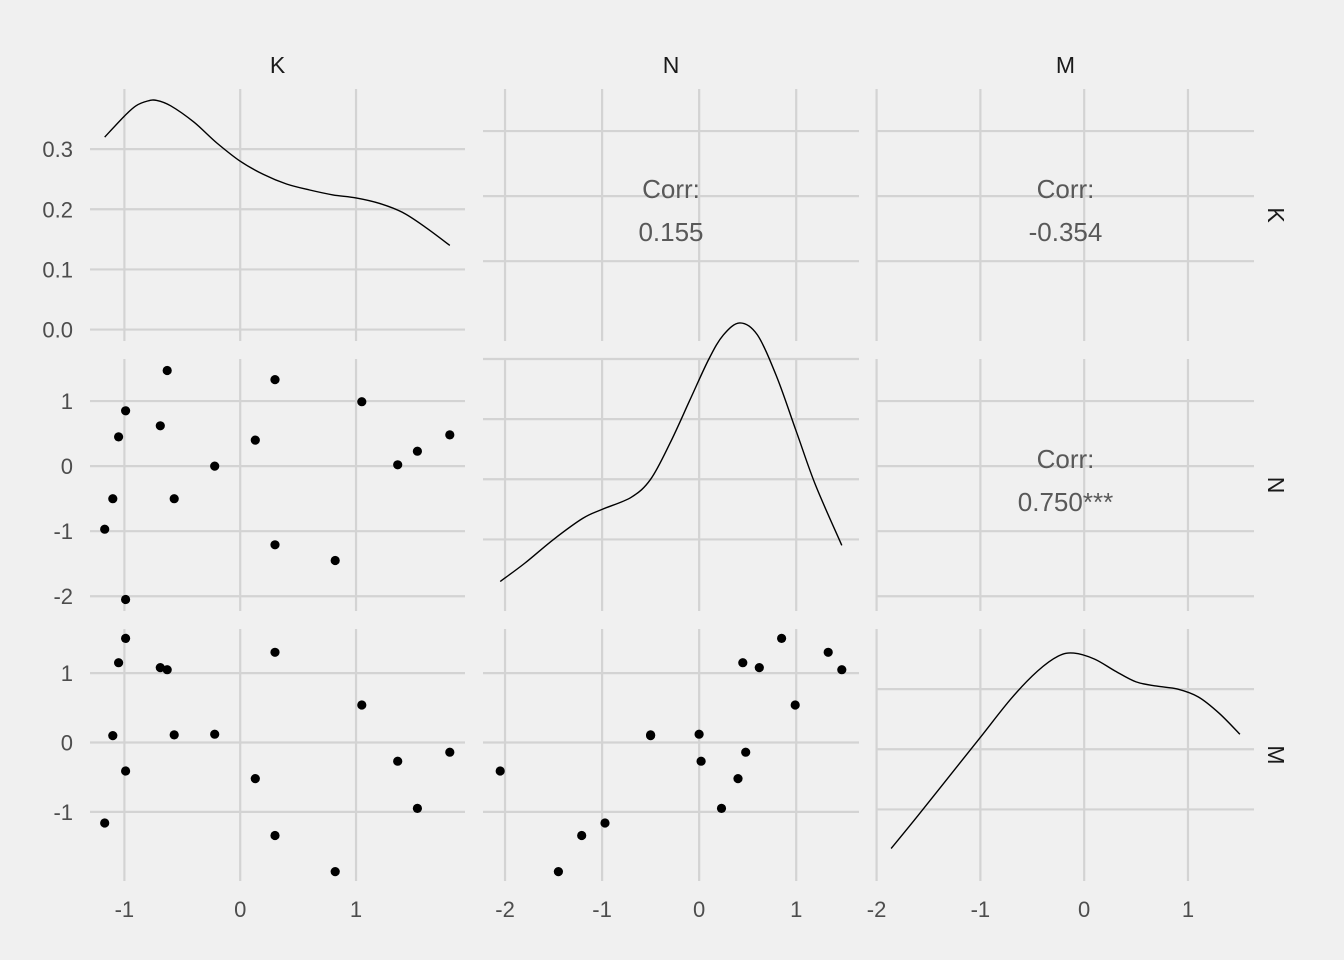 The width and height of the screenshot is (1344, 960). I want to click on y-tick-label: 0.1, so click(57, 269).